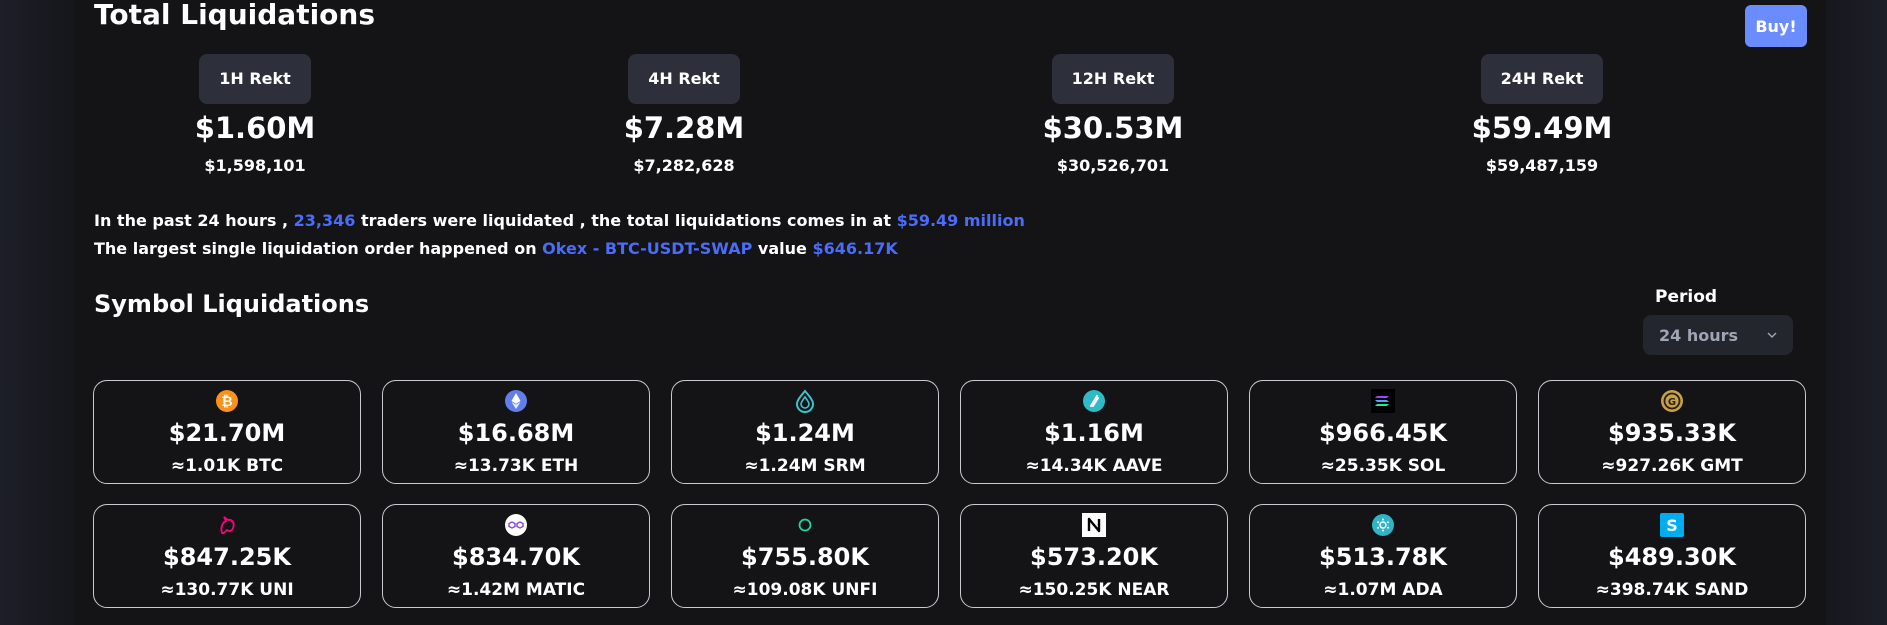 The height and width of the screenshot is (625, 1887). Describe the element at coordinates (1113, 79) in the screenshot. I see `rekt-12h-label: 12H Rekt` at that location.